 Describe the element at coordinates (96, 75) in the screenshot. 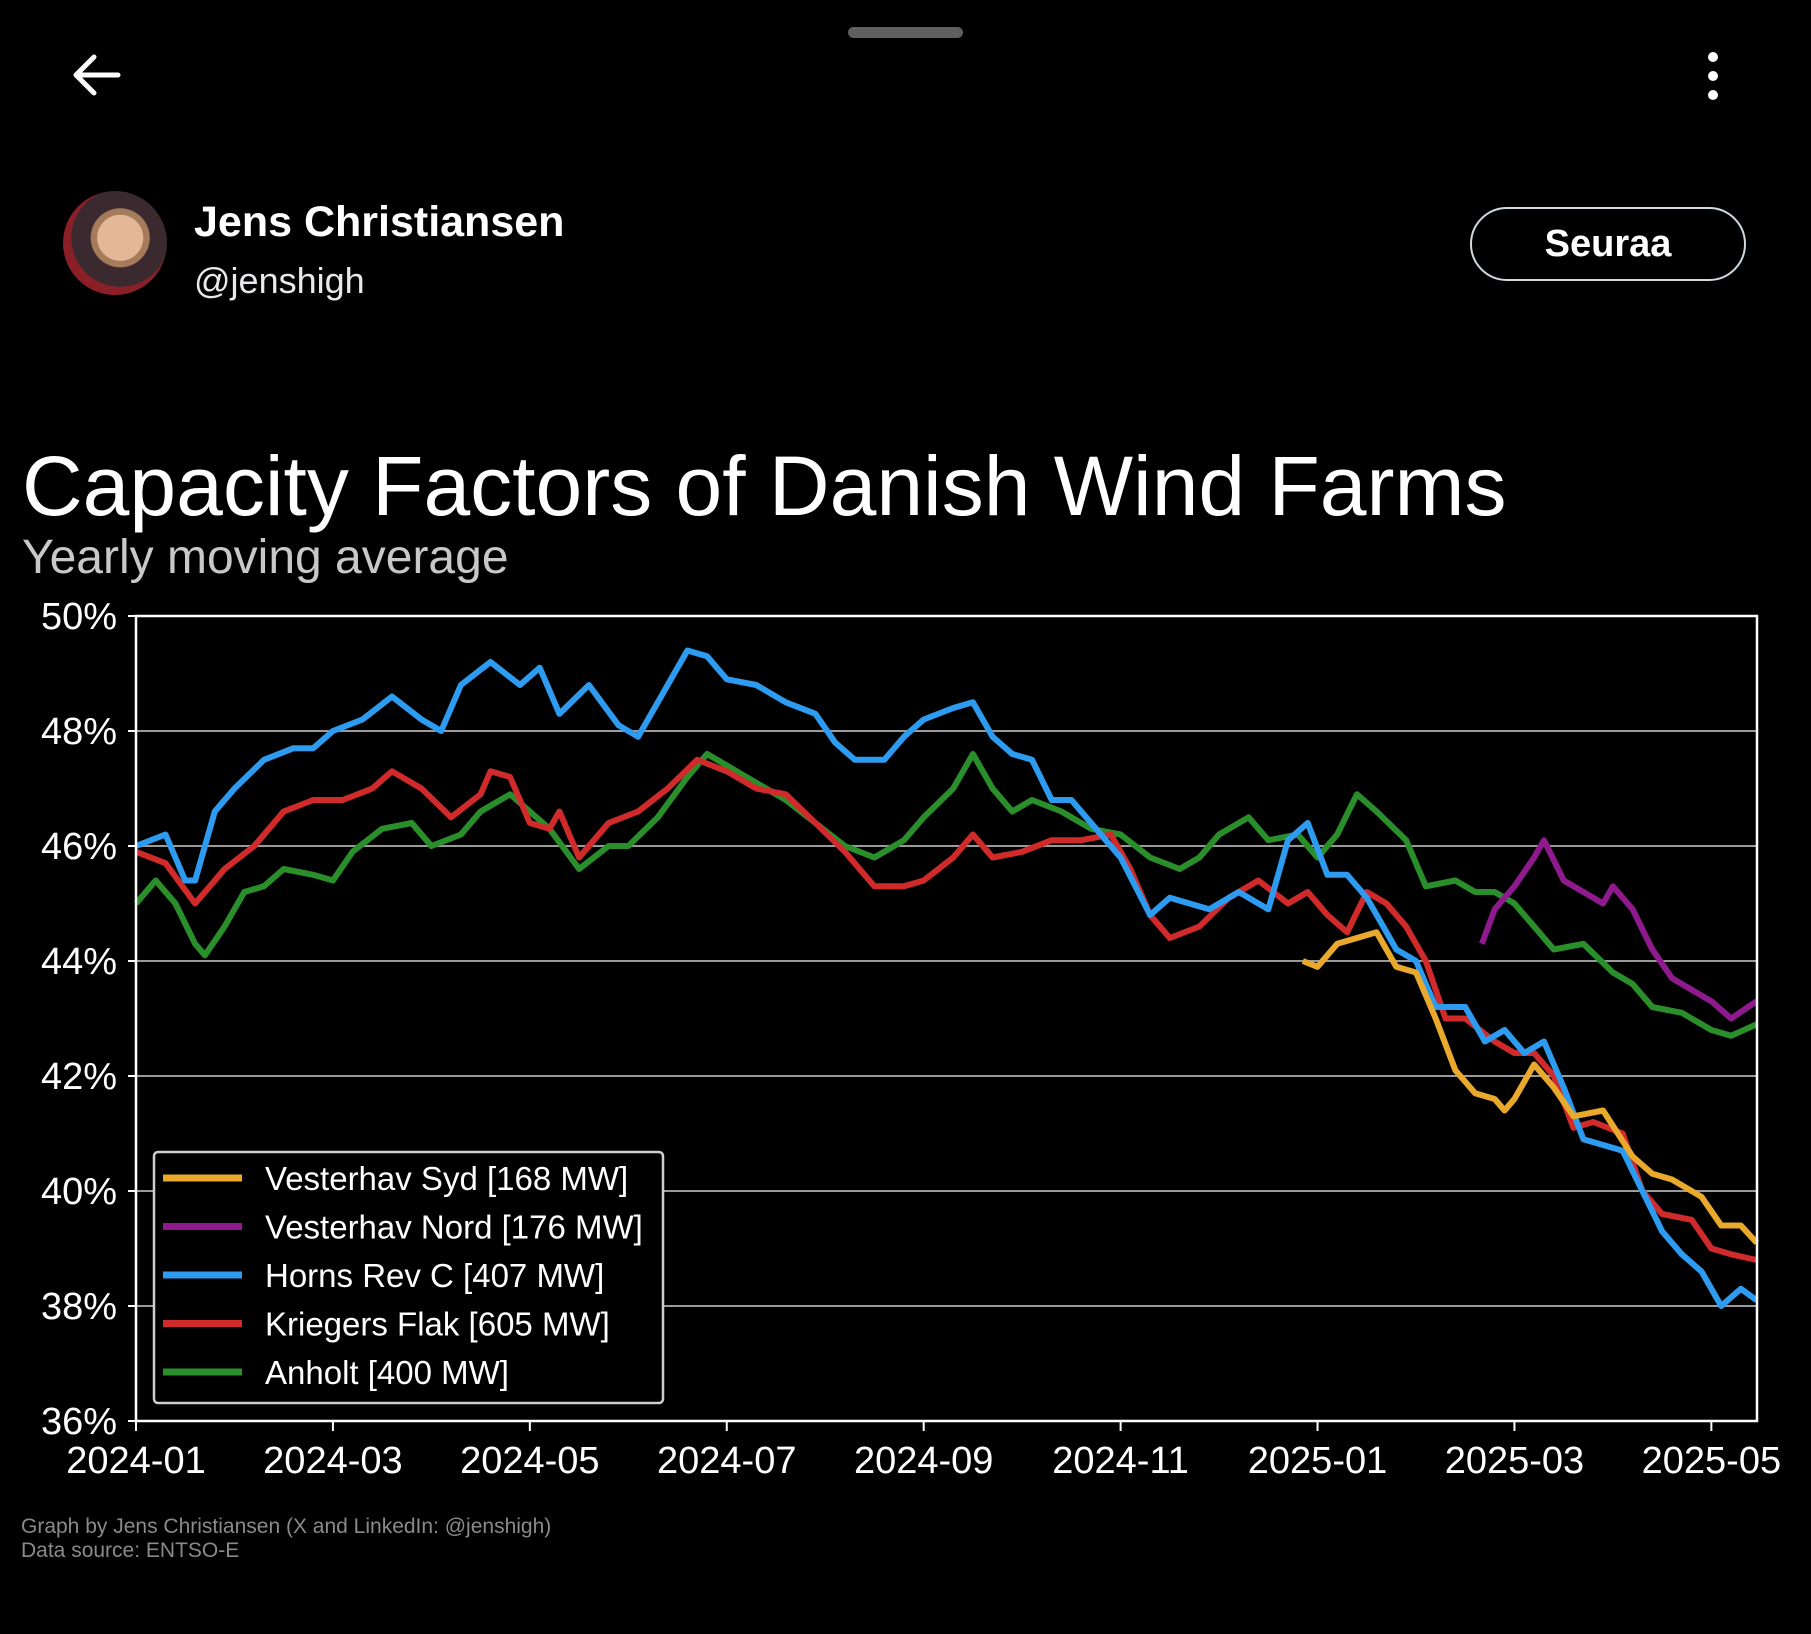

I see `arrow-left-icon` at that location.